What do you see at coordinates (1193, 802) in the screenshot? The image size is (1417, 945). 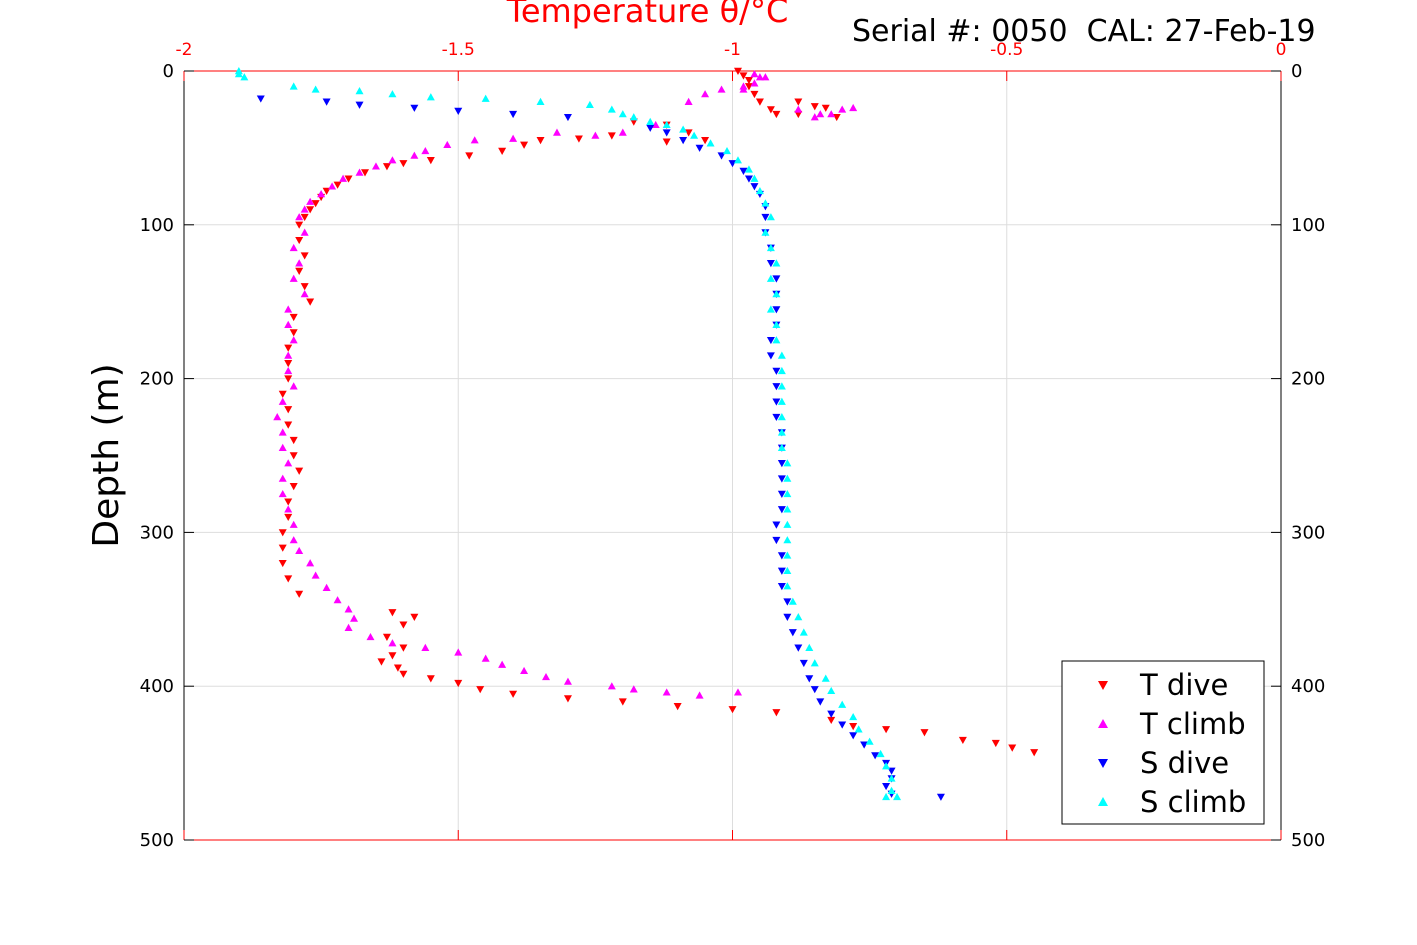 I see `legend-label: S climb` at bounding box center [1193, 802].